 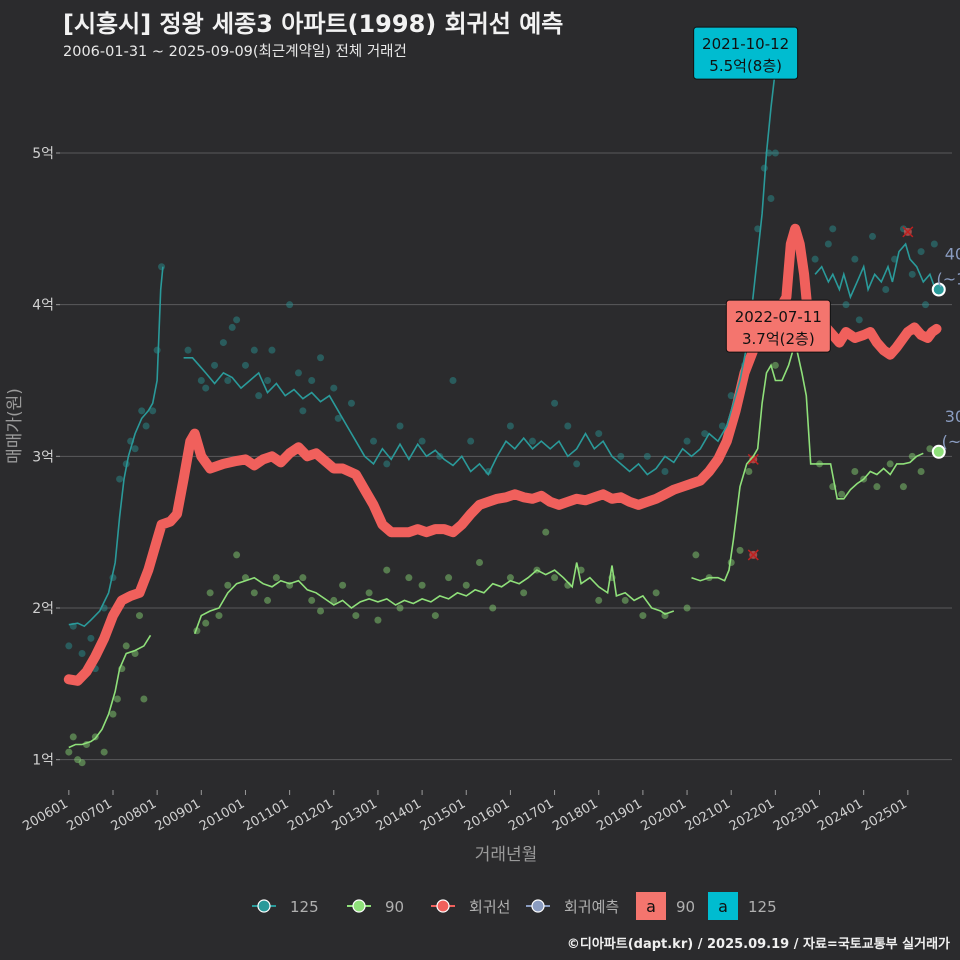 What do you see at coordinates (948, 279) in the screenshot?
I see `forecast-area: (~125㎡)` at bounding box center [948, 279].